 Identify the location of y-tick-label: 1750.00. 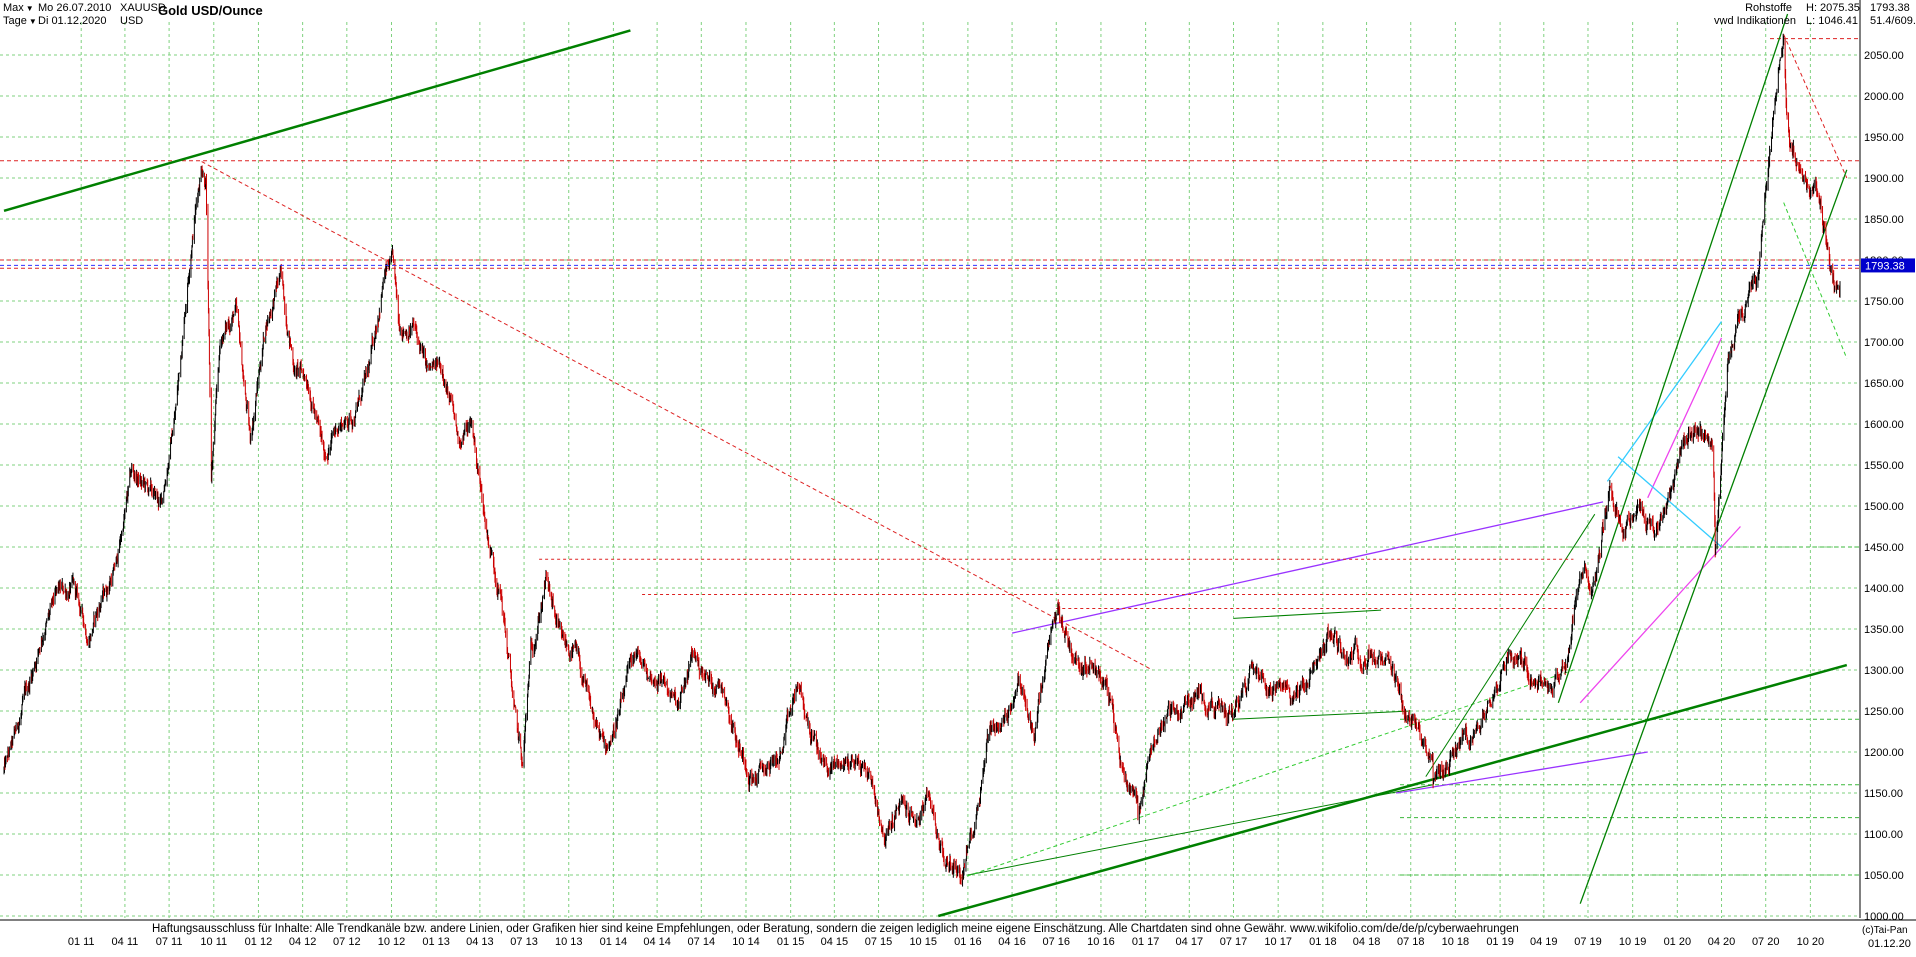
(1884, 302).